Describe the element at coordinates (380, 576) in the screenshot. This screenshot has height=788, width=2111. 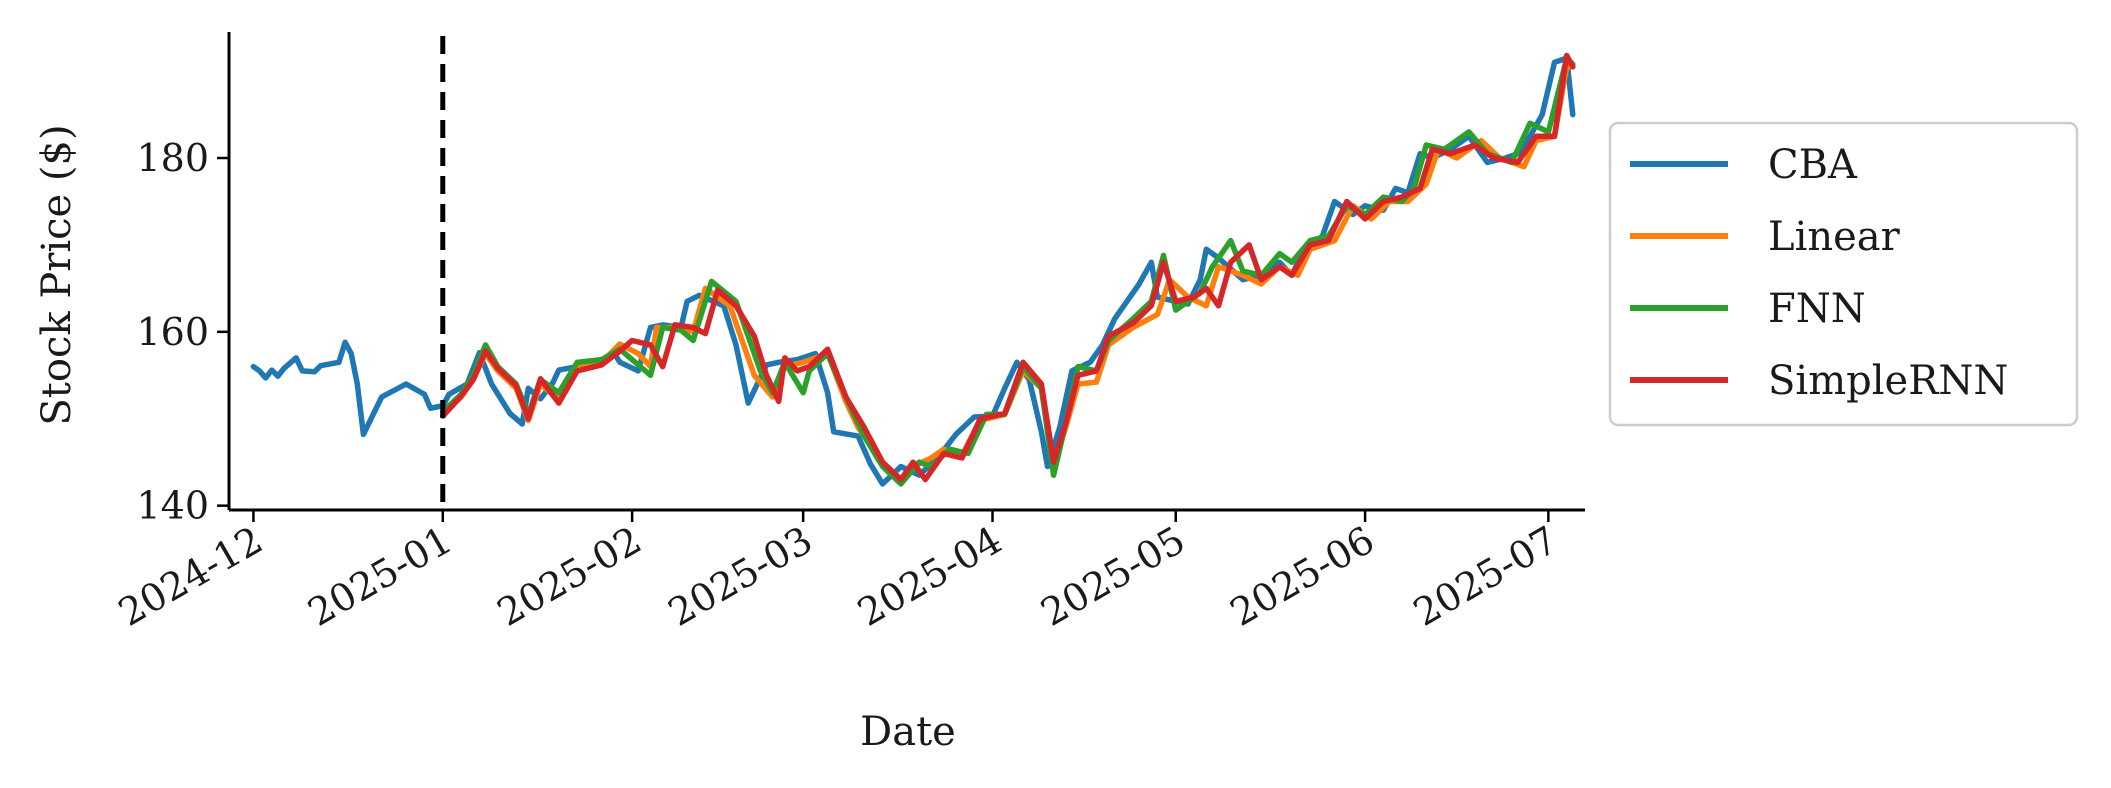
I see `x-tick-label: 2025-01` at that location.